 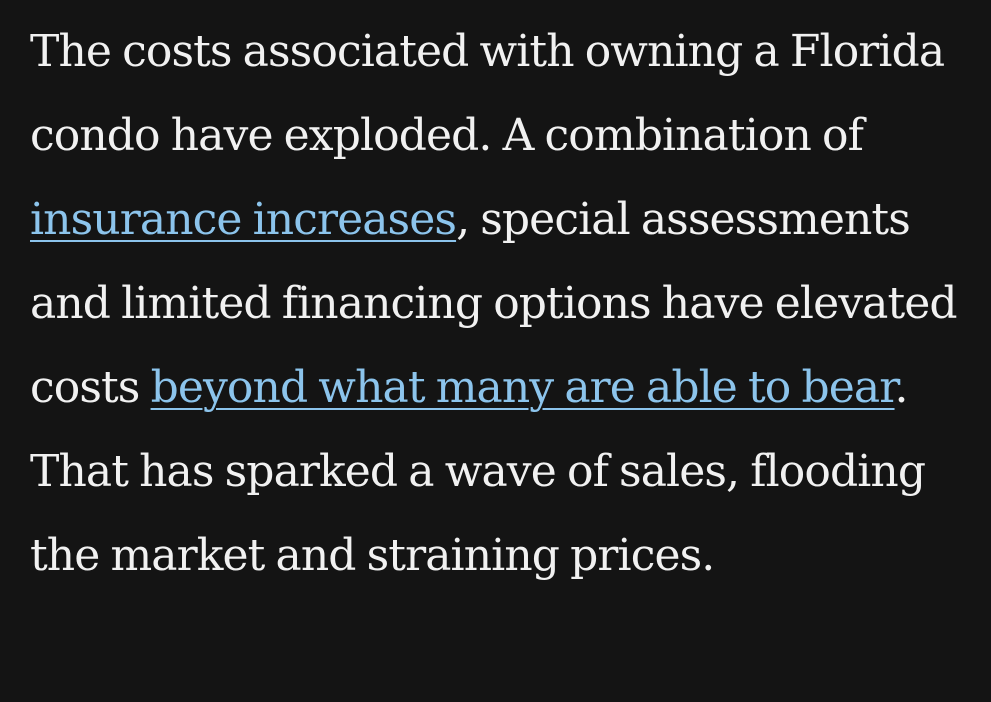 I want to click on beyond-what-many-can-bear-link: beyond what many are able to bear, so click(x=523, y=387).